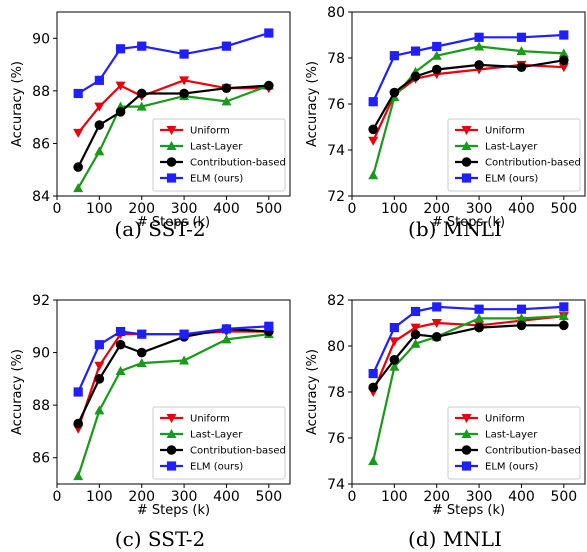 The width and height of the screenshot is (587, 552). I want to click on y-tick-label: 74, so click(336, 485).